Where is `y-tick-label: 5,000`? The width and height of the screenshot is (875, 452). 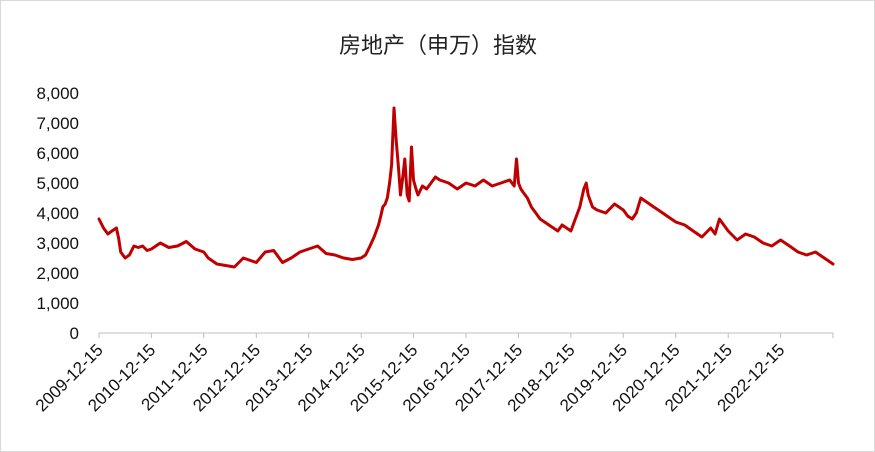
y-tick-label: 5,000 is located at coordinates (57, 183).